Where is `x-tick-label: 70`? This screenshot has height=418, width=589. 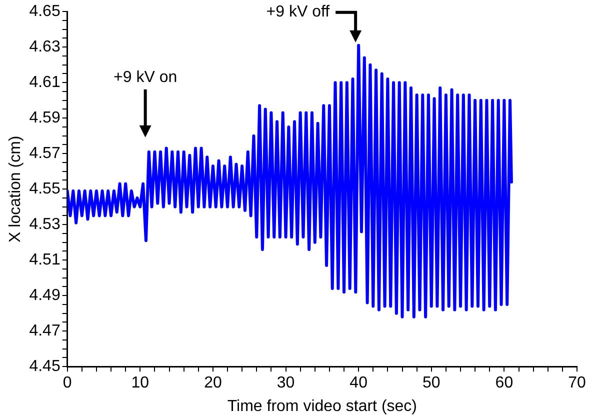
x-tick-label: 70 is located at coordinates (577, 383).